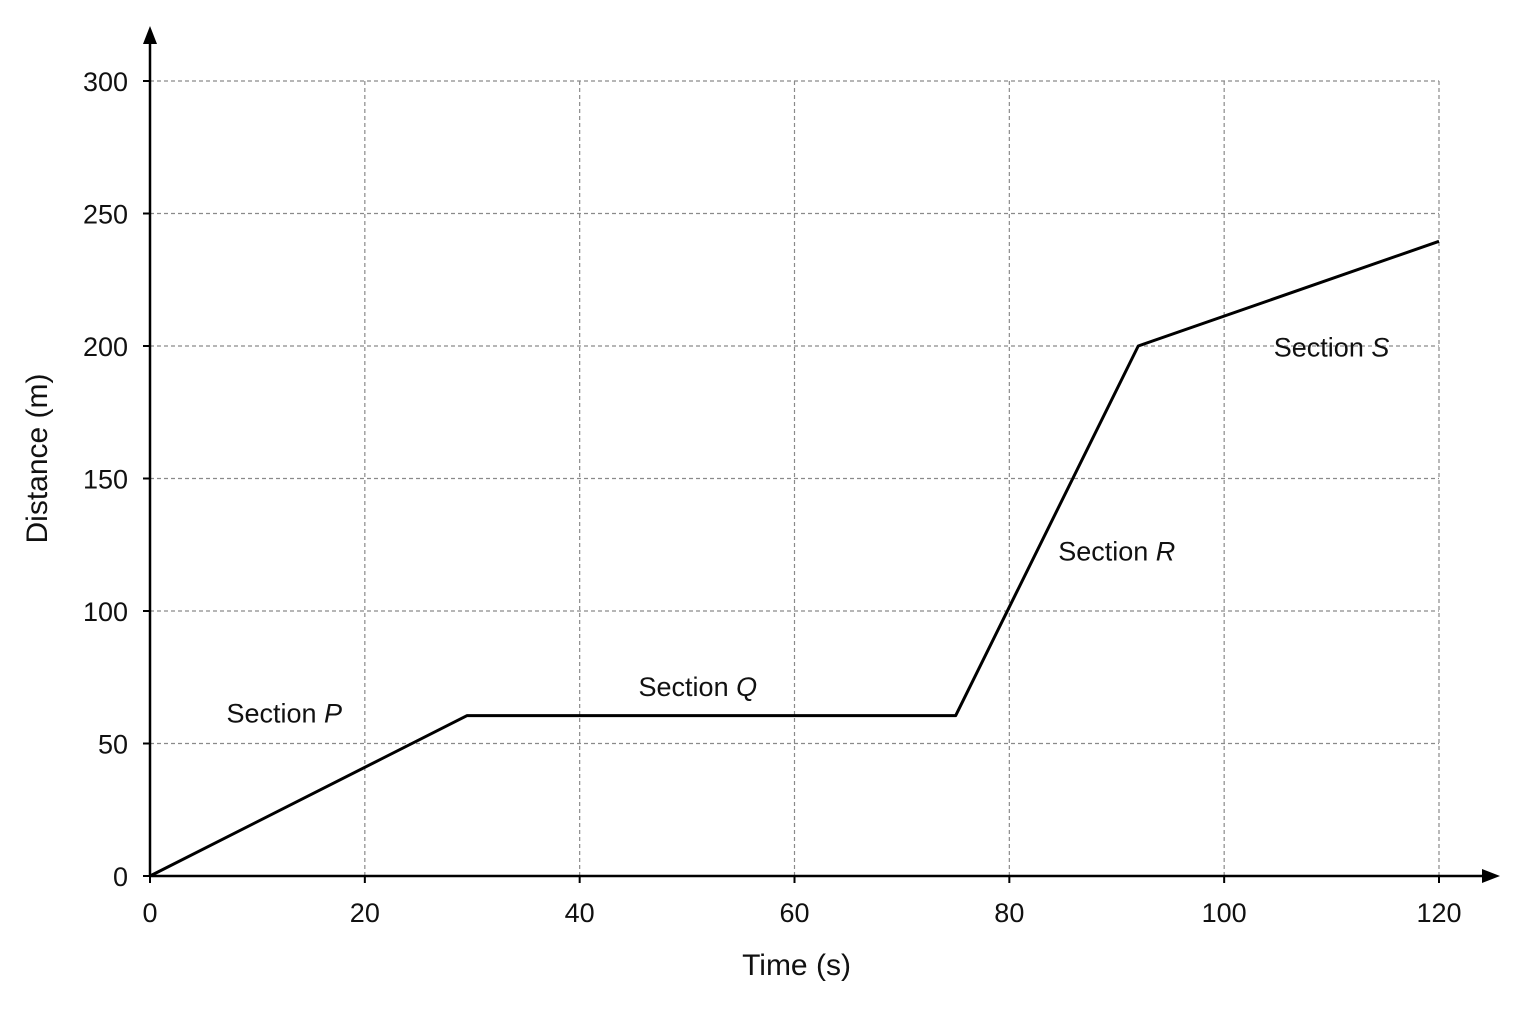 This screenshot has width=1536, height=1024. What do you see at coordinates (113, 745) in the screenshot?
I see `y-tick-label: 50` at bounding box center [113, 745].